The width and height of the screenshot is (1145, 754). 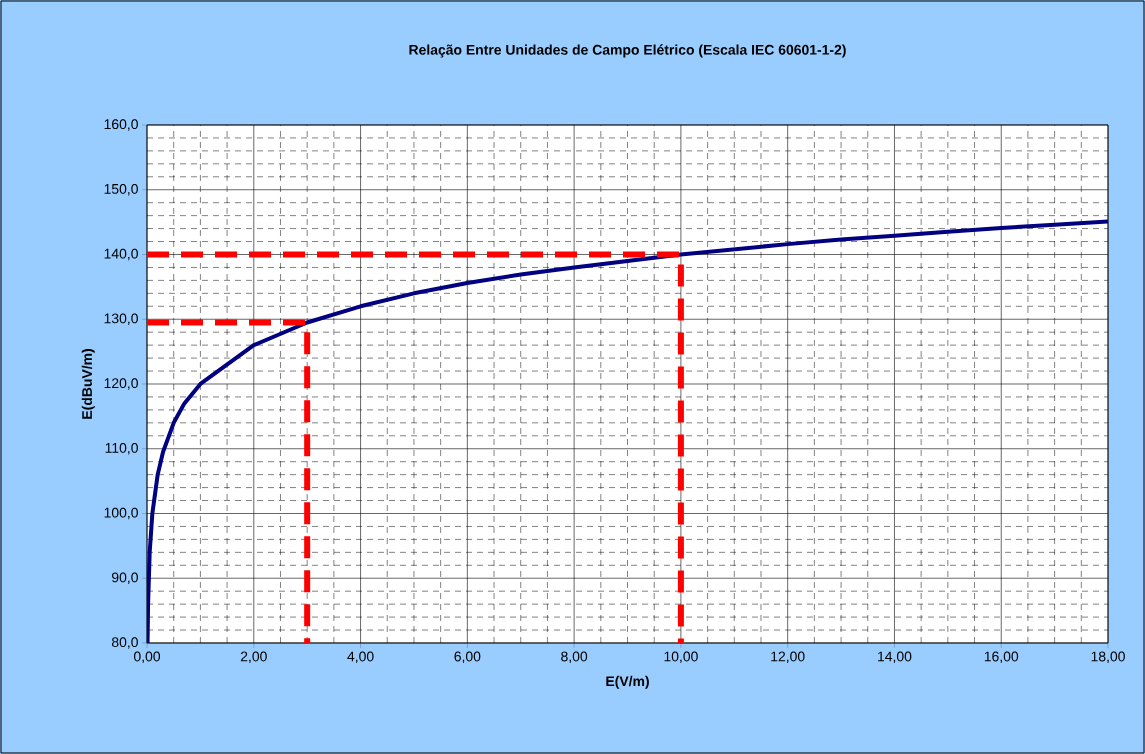 What do you see at coordinates (895, 657) in the screenshot?
I see `x-tick-label: 14,00` at bounding box center [895, 657].